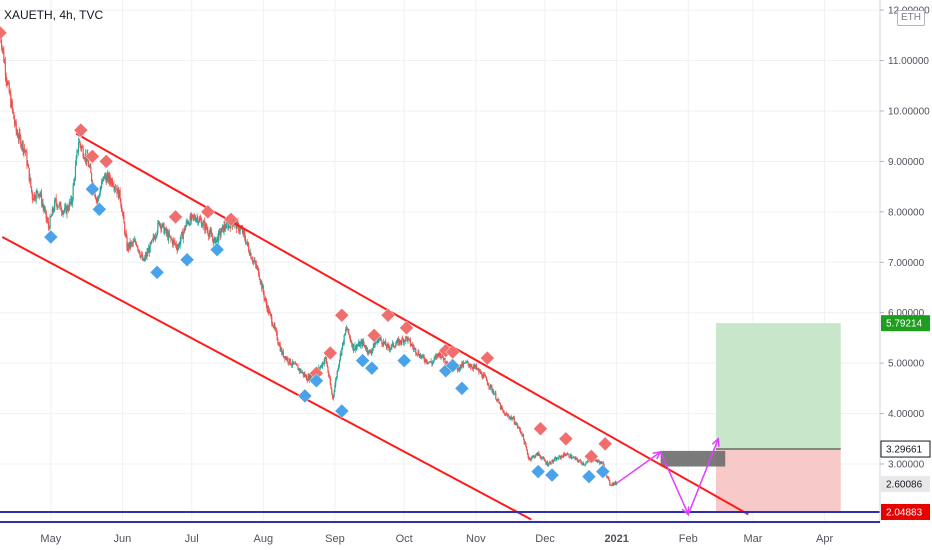 The image size is (932, 550). I want to click on time-axis: May Jun Jul Aug Sep Oct Nov Dec 2021 Feb Mar Apr, so click(466, 535).